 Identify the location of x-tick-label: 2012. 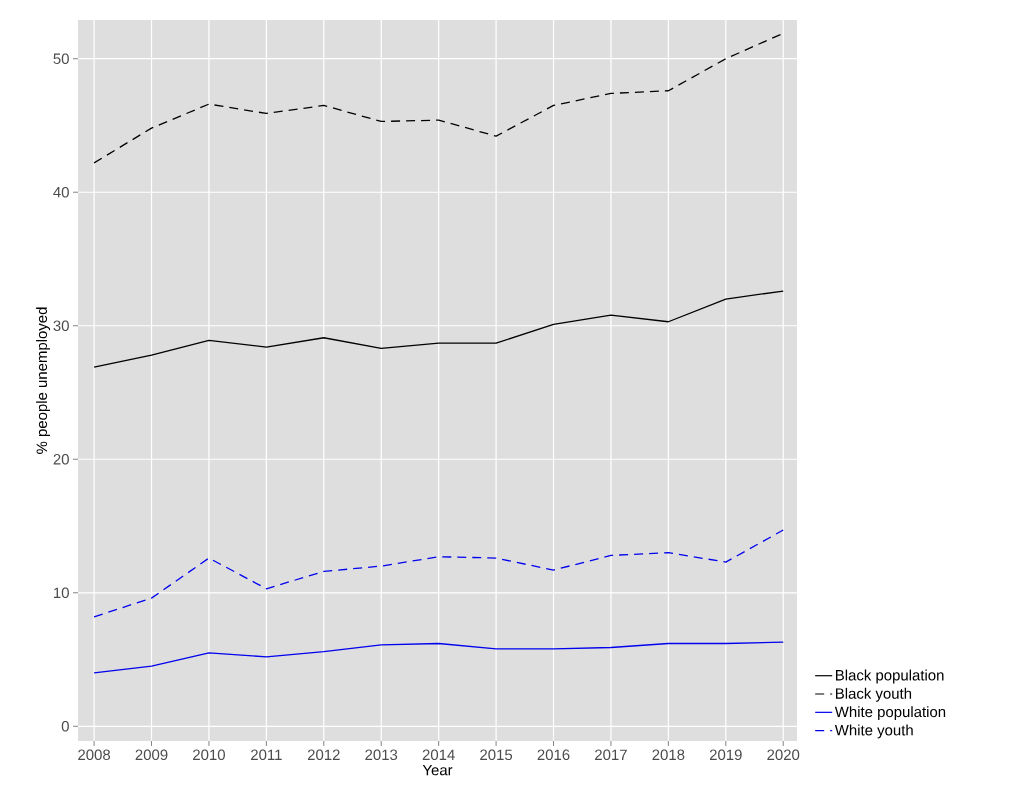
(323, 755).